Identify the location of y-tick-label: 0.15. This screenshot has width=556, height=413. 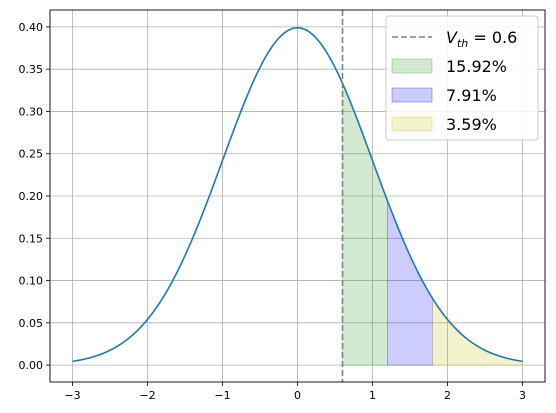
(31, 238).